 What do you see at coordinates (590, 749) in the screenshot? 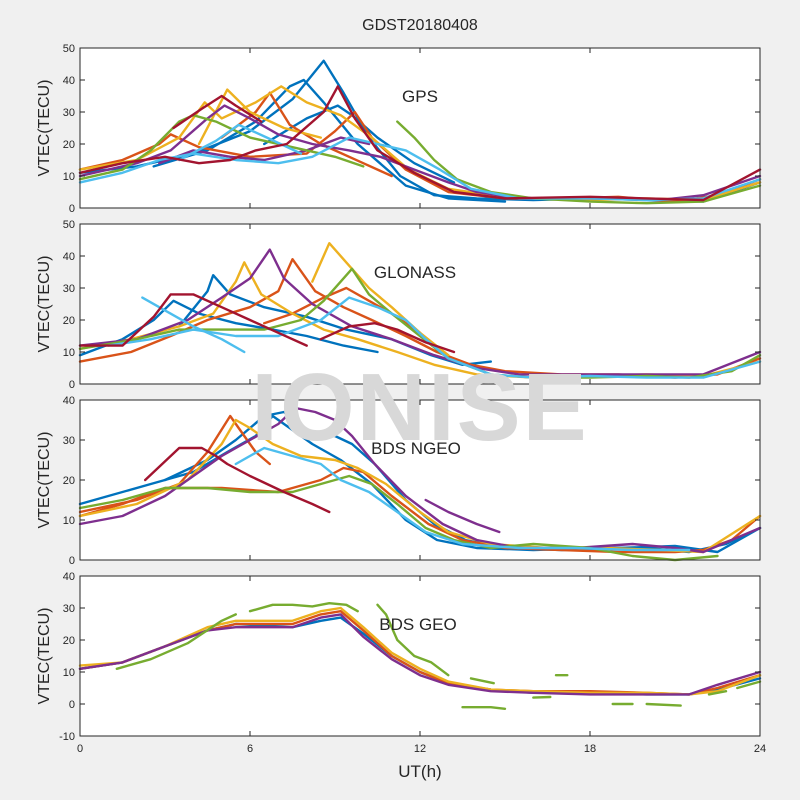
I see `x-tick-label: 18` at bounding box center [590, 749].